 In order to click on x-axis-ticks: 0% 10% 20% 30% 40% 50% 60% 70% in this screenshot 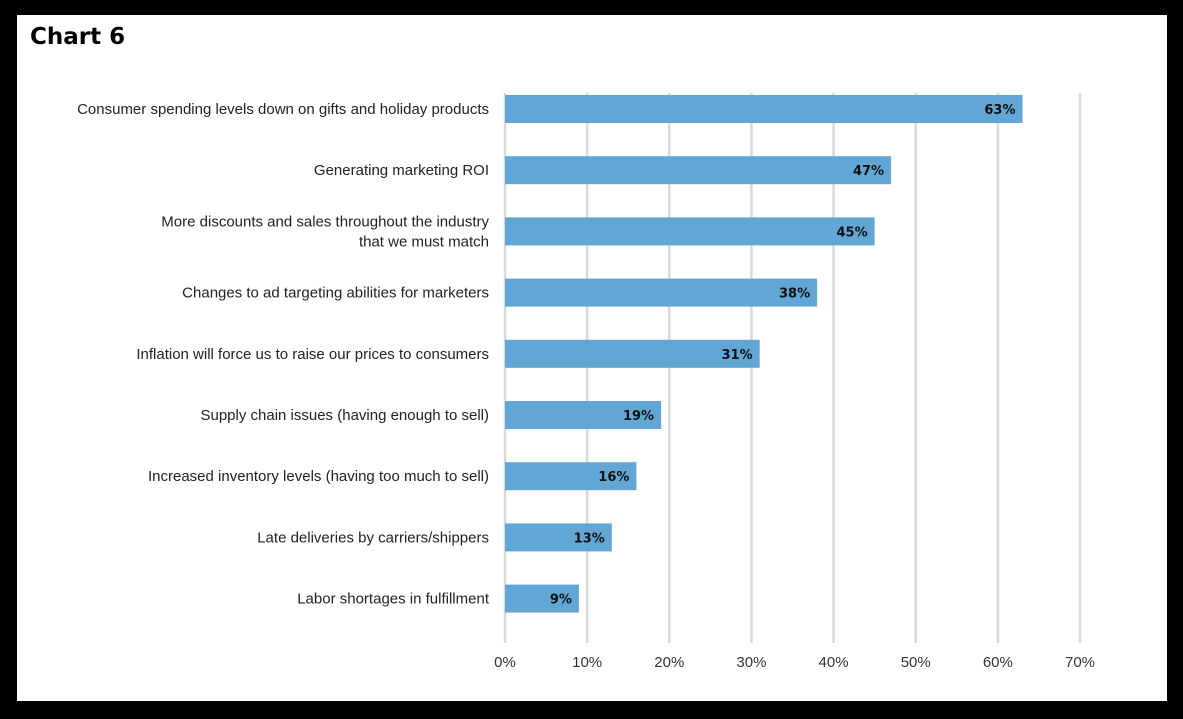, I will do `click(794, 662)`.